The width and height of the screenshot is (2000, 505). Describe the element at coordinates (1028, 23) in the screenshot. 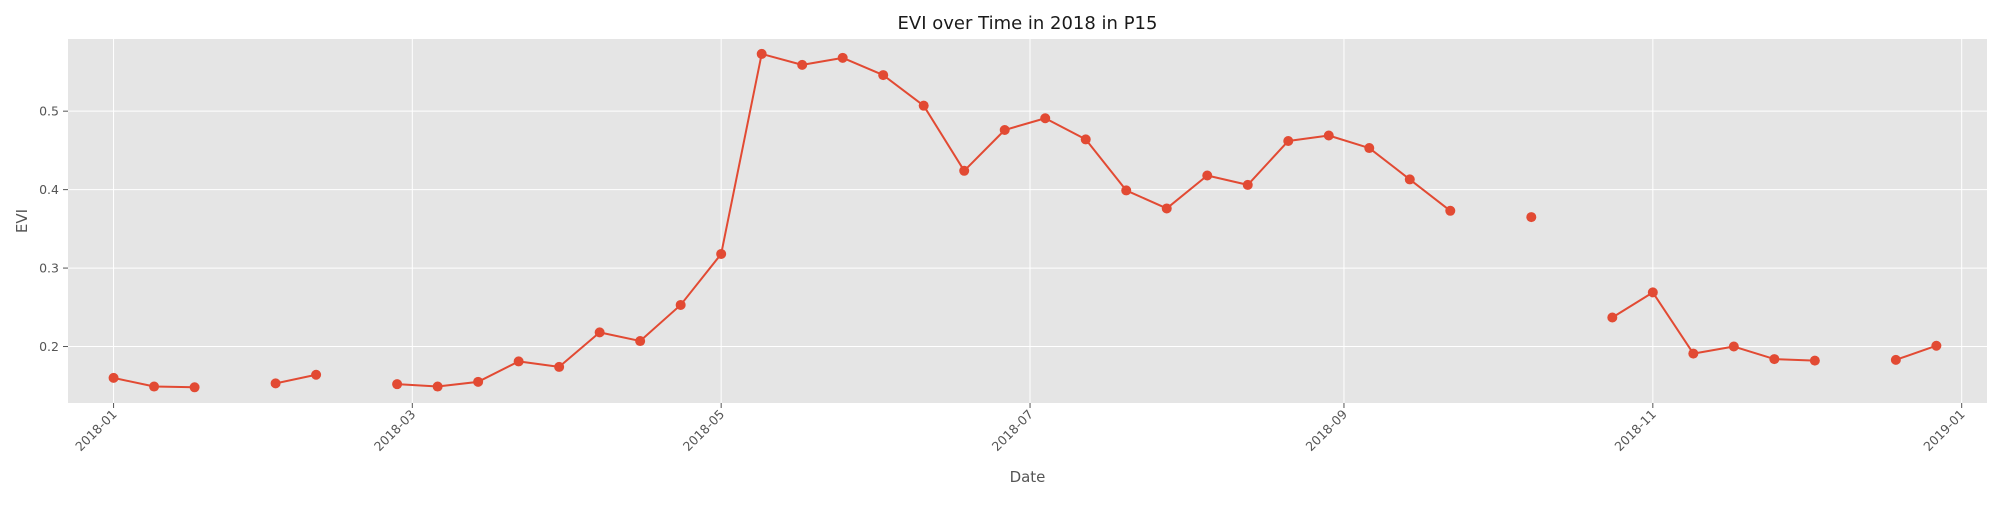

I see `chart-title: EVI over Time in 2018 in P15` at that location.